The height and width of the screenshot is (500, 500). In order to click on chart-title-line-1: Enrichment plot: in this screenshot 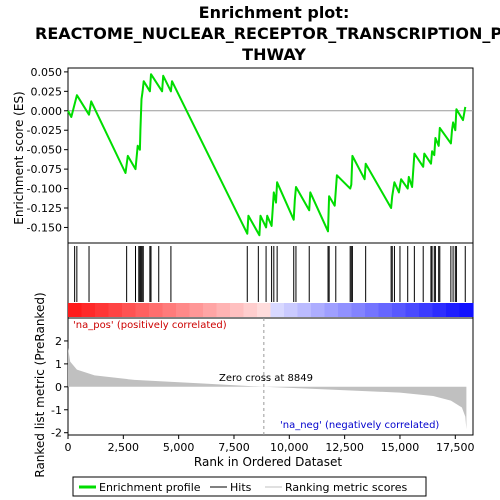, I will do `click(274, 12)`.